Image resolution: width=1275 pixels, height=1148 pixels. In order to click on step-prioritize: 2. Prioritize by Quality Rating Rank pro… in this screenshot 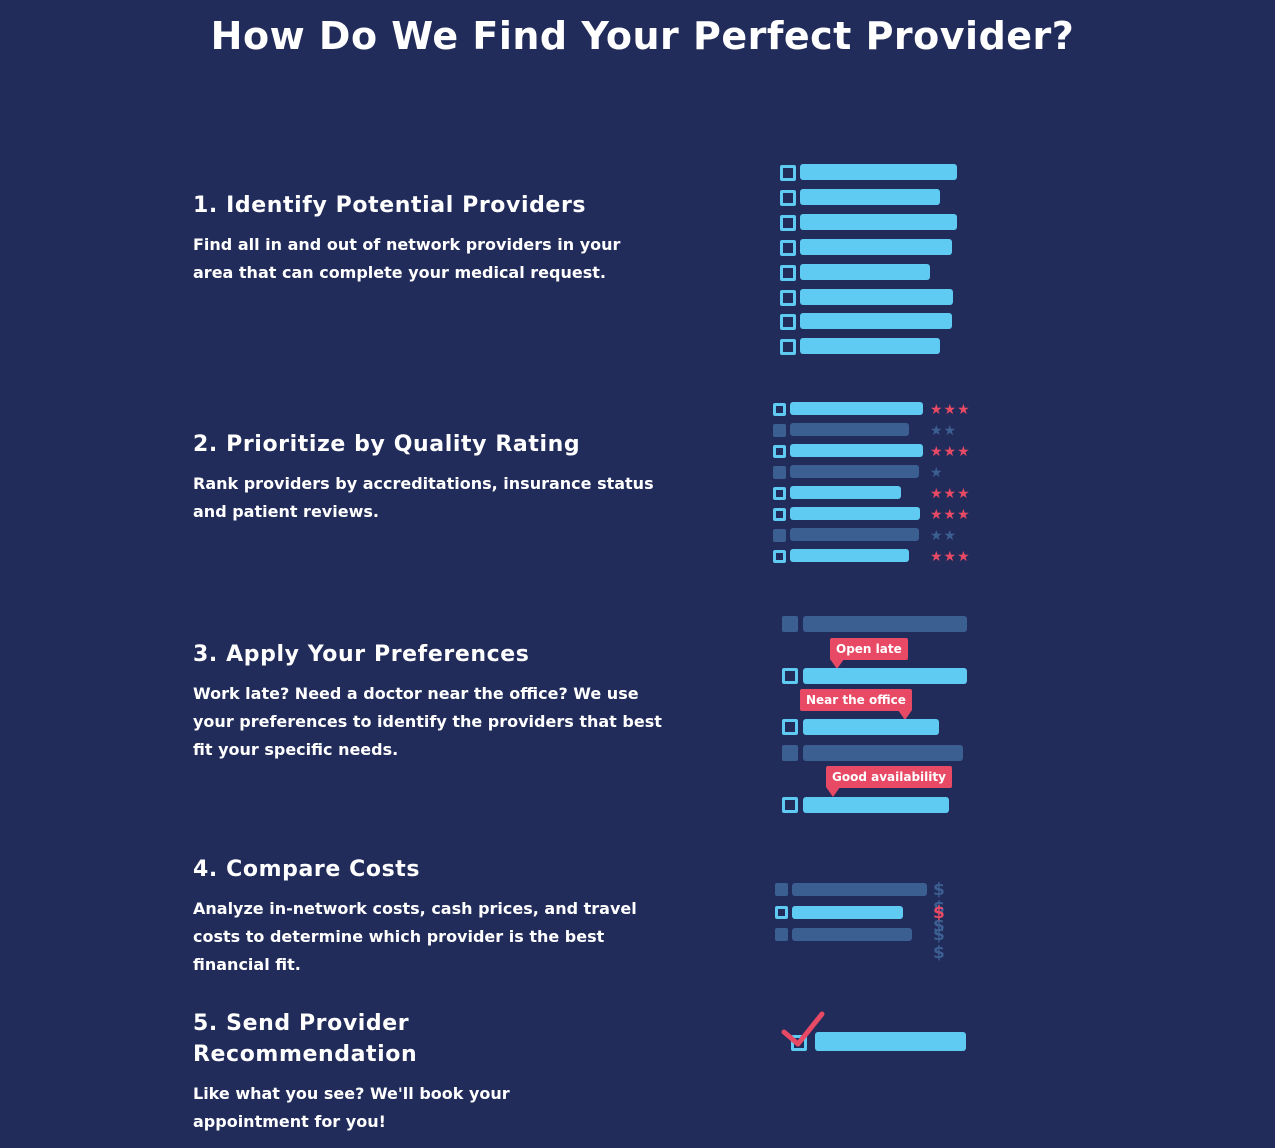, I will do `click(428, 477)`.